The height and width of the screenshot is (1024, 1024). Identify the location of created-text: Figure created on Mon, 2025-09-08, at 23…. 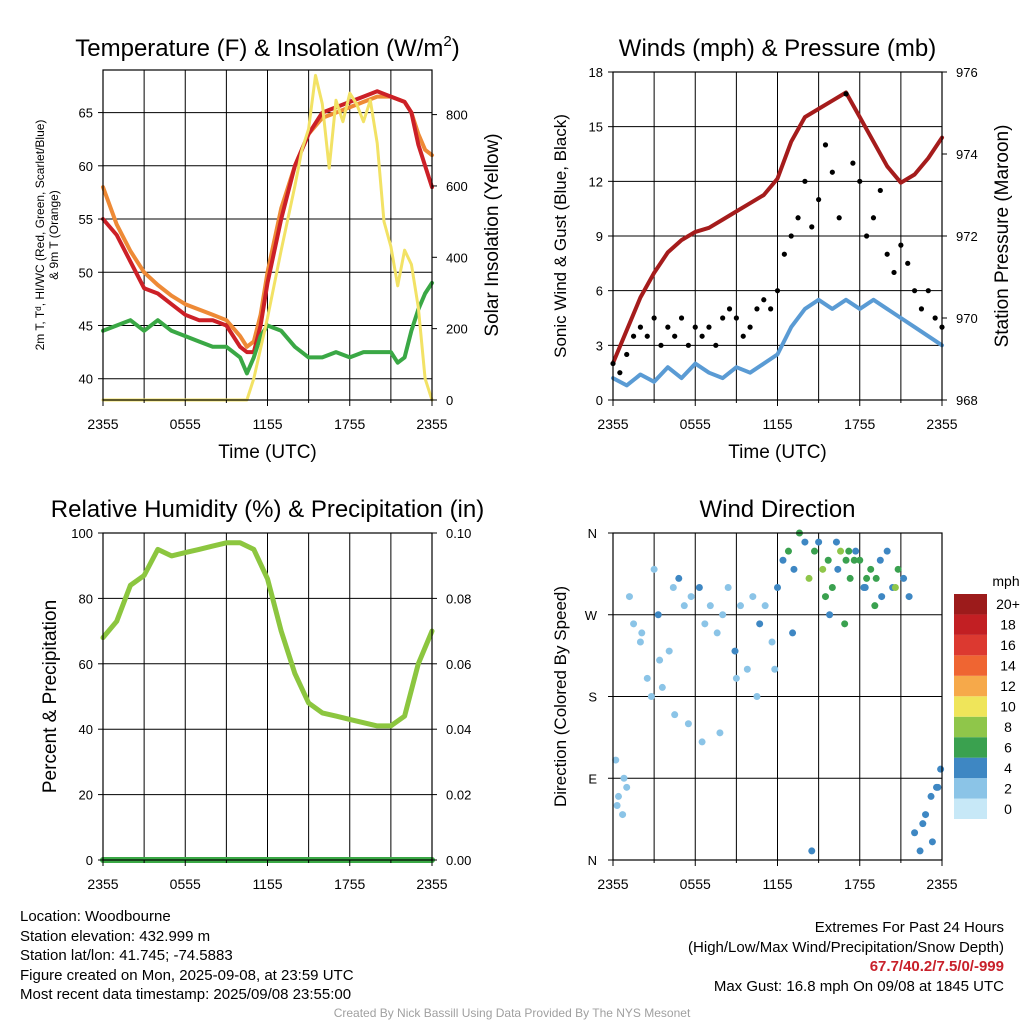
(187, 975).